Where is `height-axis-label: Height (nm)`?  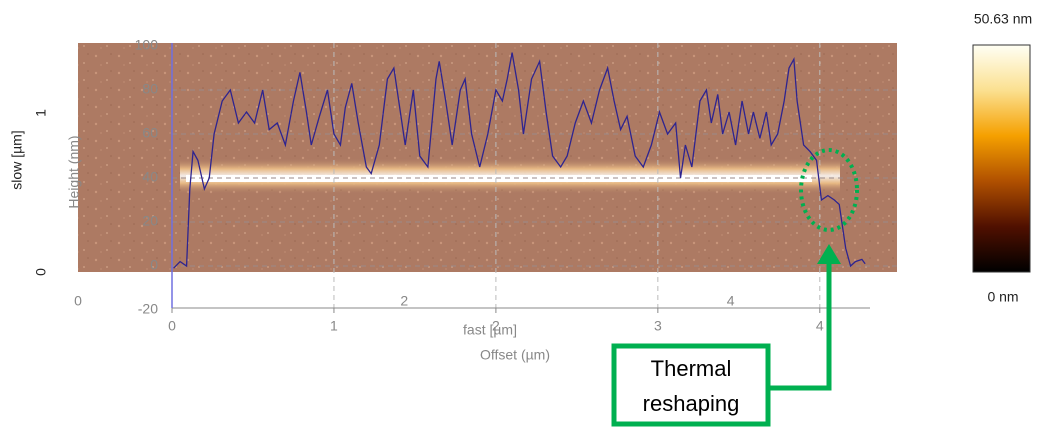
height-axis-label: Height (nm) is located at coordinates (74, 171).